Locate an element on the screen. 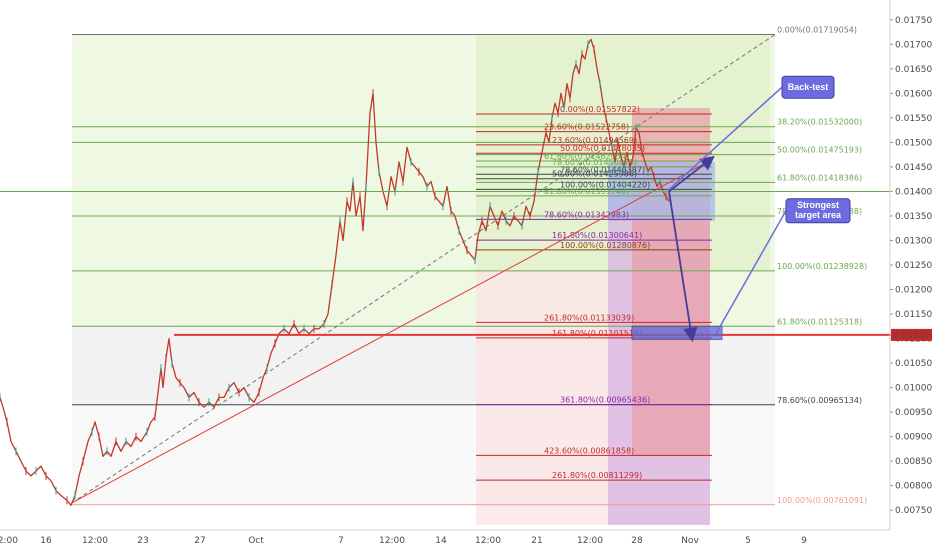 This screenshot has height=550, width=932. x-tick-label-2: 12:00 is located at coordinates (95, 541).